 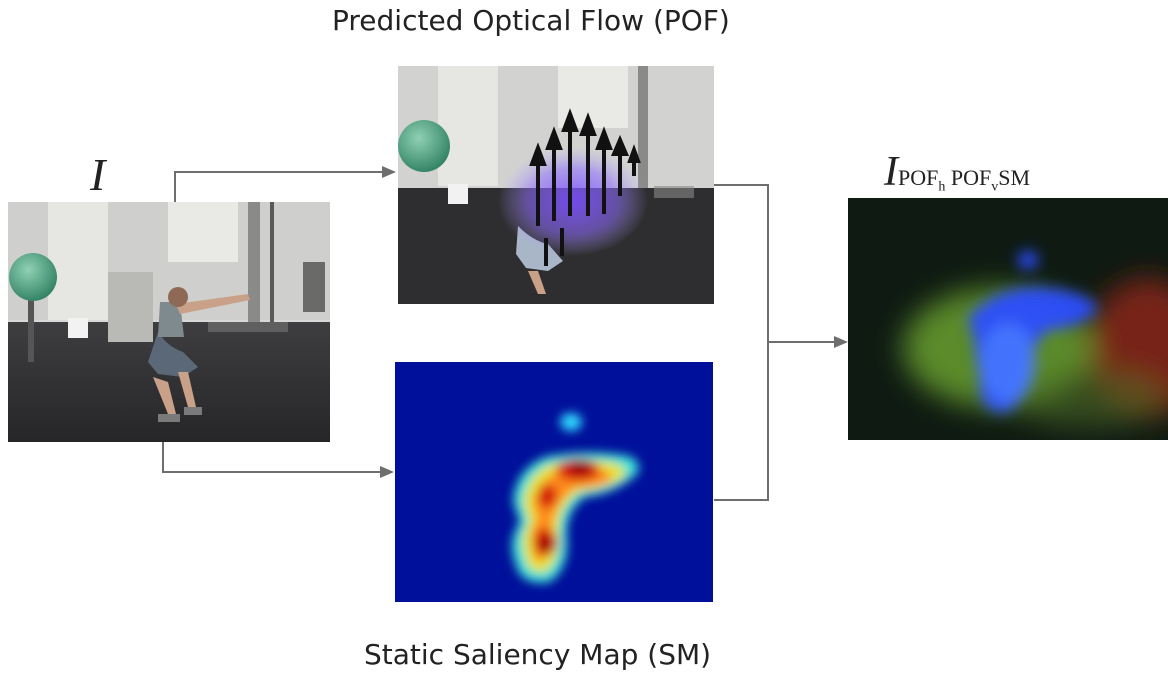 I want to click on saliency-map-image, so click(x=554, y=482).